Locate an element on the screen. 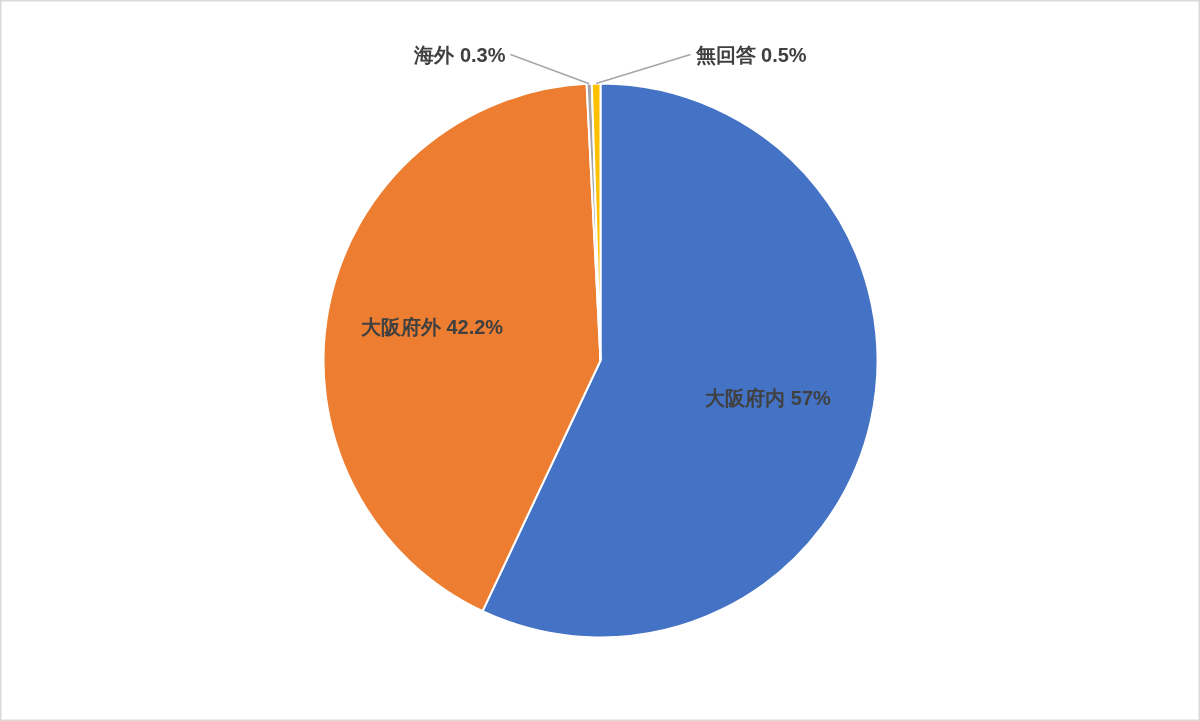 The image size is (1200, 721). slice-label: 大阪府外 42.2% is located at coordinates (432, 327).